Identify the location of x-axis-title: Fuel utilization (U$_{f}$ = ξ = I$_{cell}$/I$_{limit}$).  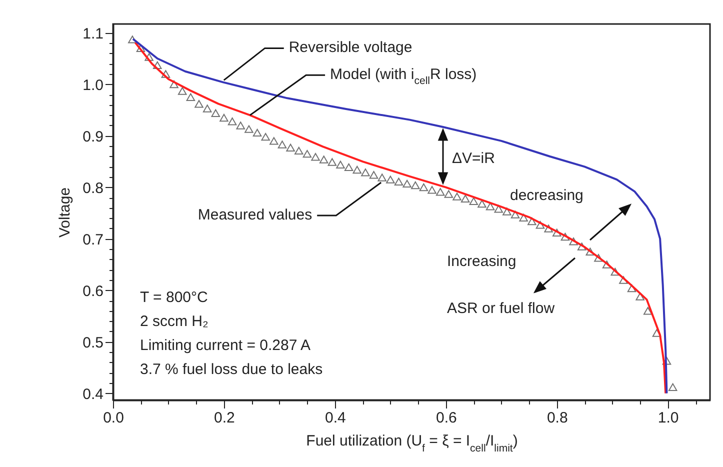
(412, 443).